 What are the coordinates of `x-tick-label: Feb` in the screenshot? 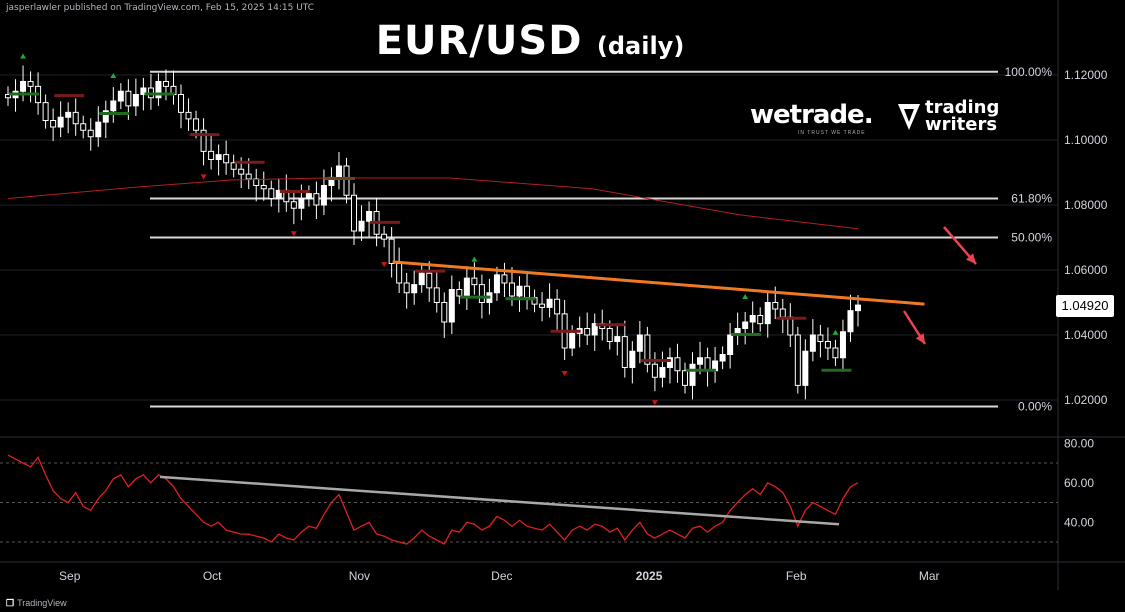 It's located at (796, 576).